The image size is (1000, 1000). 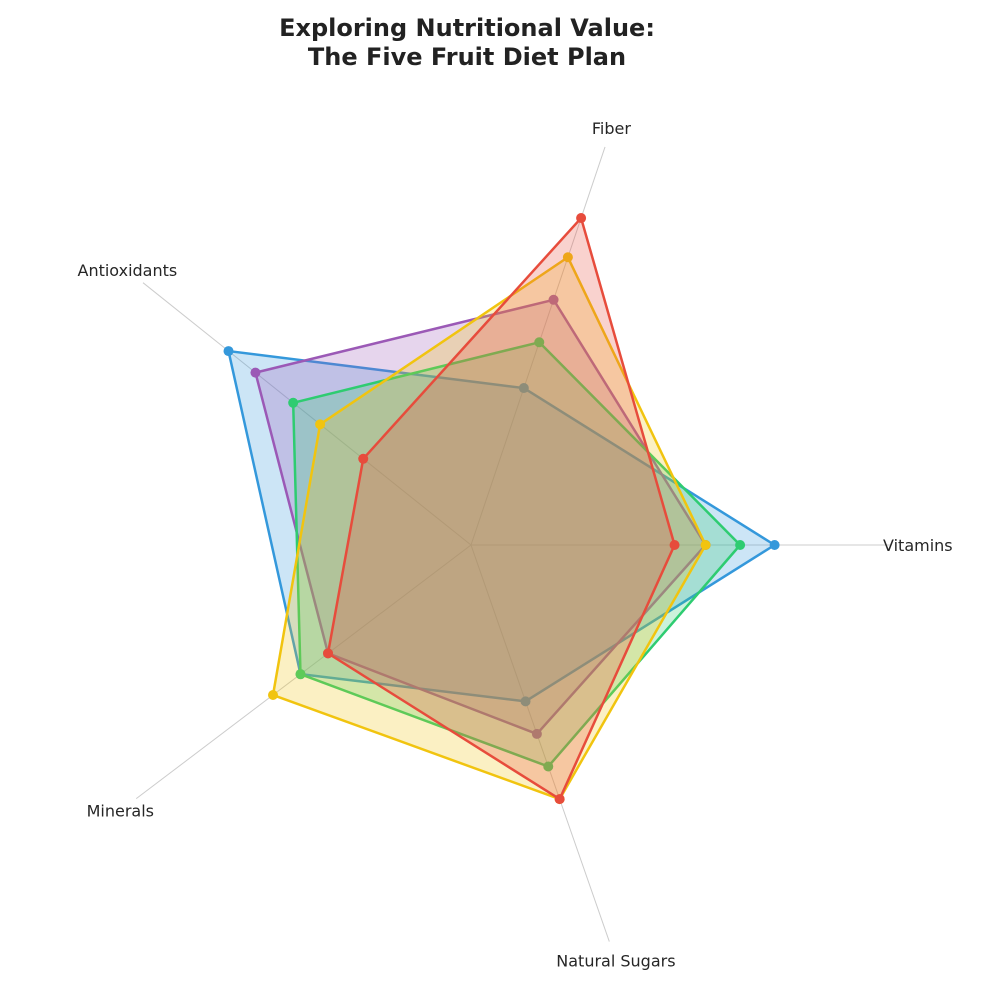 What do you see at coordinates (559, 799) in the screenshot?
I see `series-5-point-natural-sugars` at bounding box center [559, 799].